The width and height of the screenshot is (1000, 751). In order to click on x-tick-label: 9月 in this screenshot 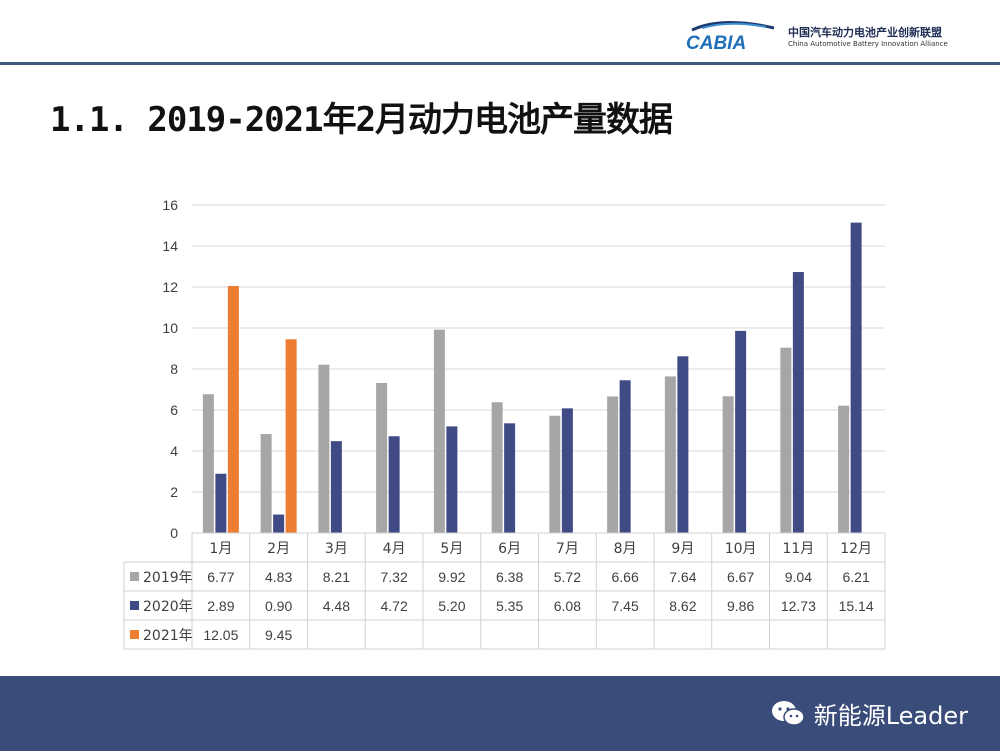, I will do `click(682, 549)`.